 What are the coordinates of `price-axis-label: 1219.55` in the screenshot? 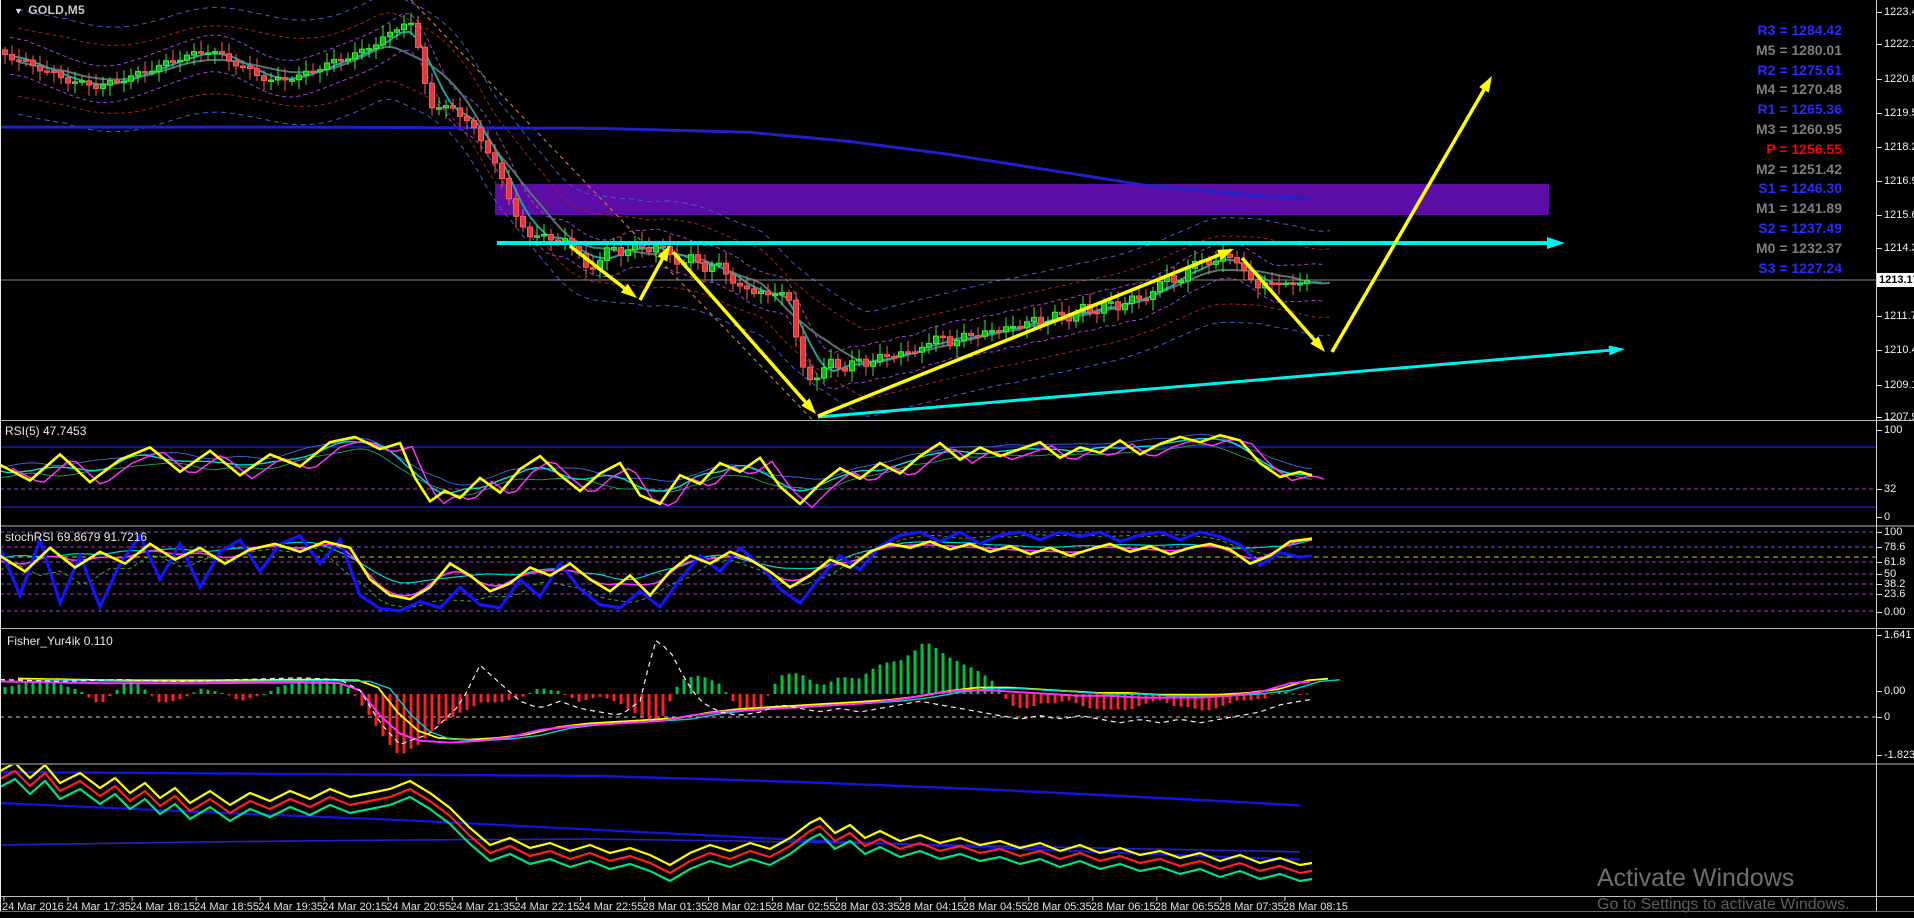 It's located at (1899, 113).